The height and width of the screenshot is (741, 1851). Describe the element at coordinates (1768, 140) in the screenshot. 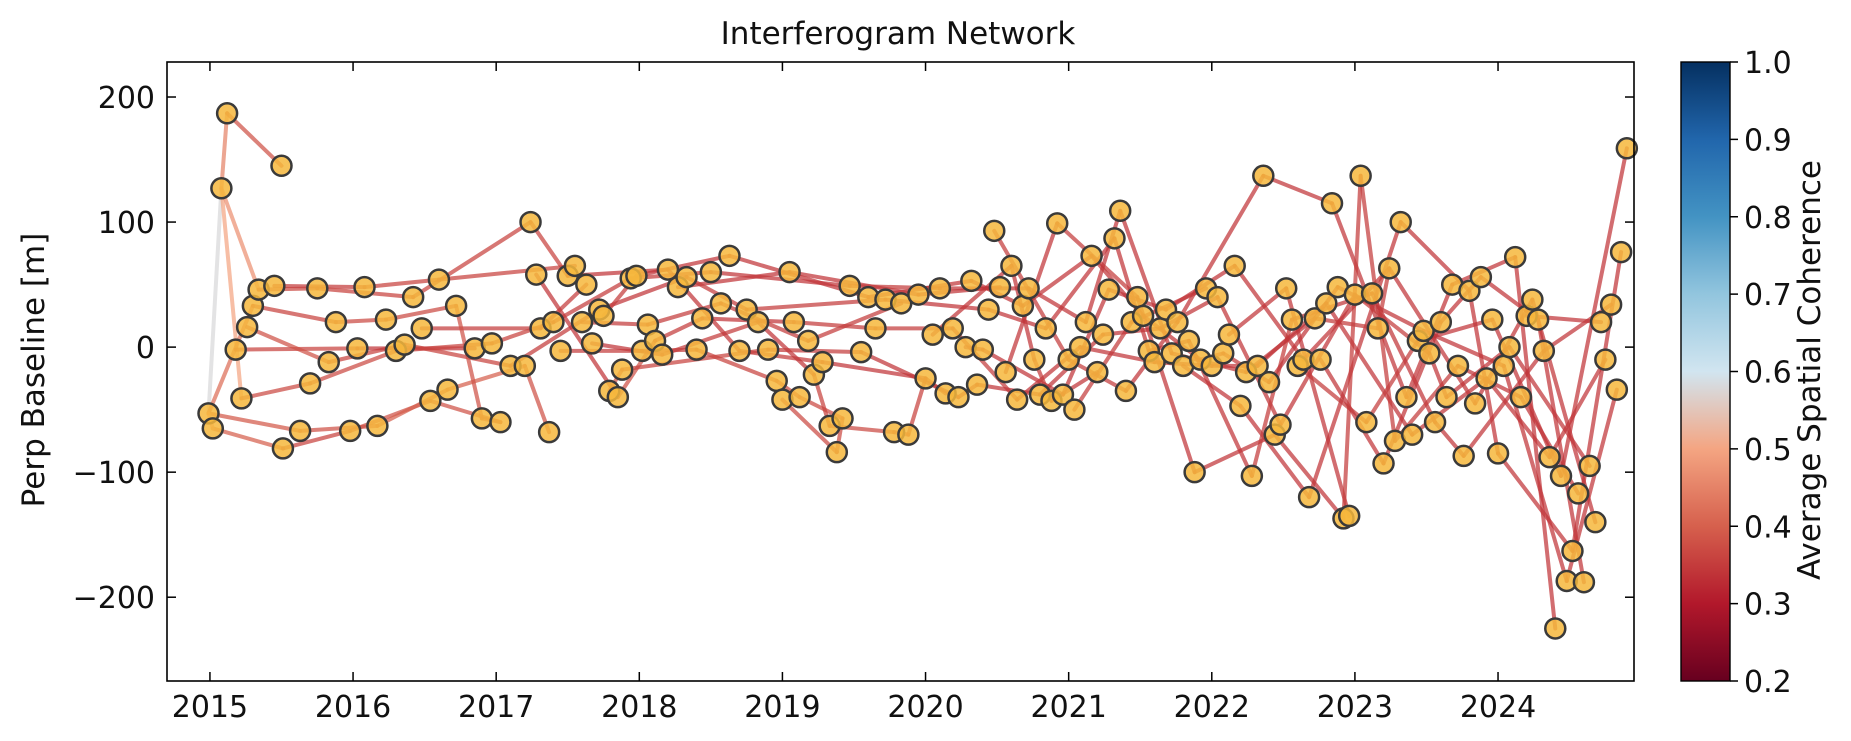

I see `colorbar-tick-label: 0.9` at that location.